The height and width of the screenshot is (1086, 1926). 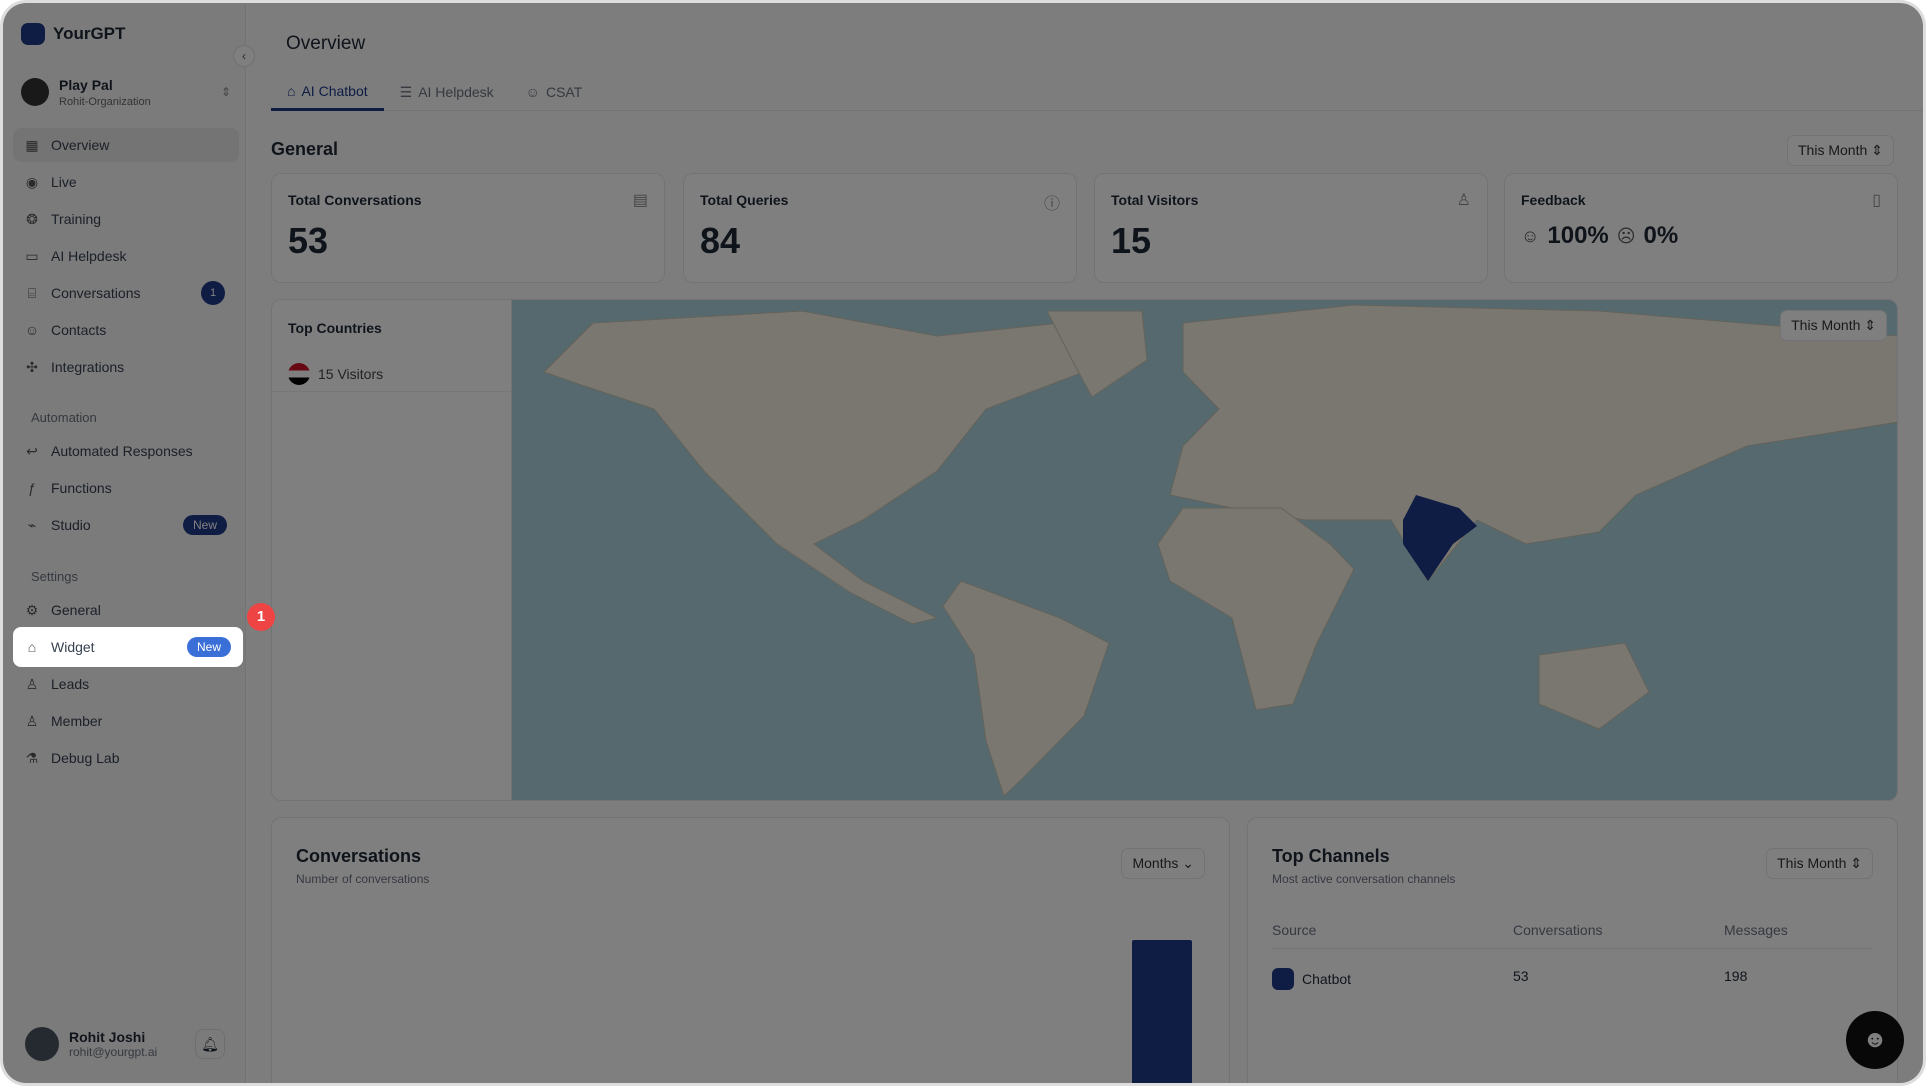 What do you see at coordinates (128, 647) in the screenshot?
I see `sidebar-item-widget: ⌂ Widget New` at bounding box center [128, 647].